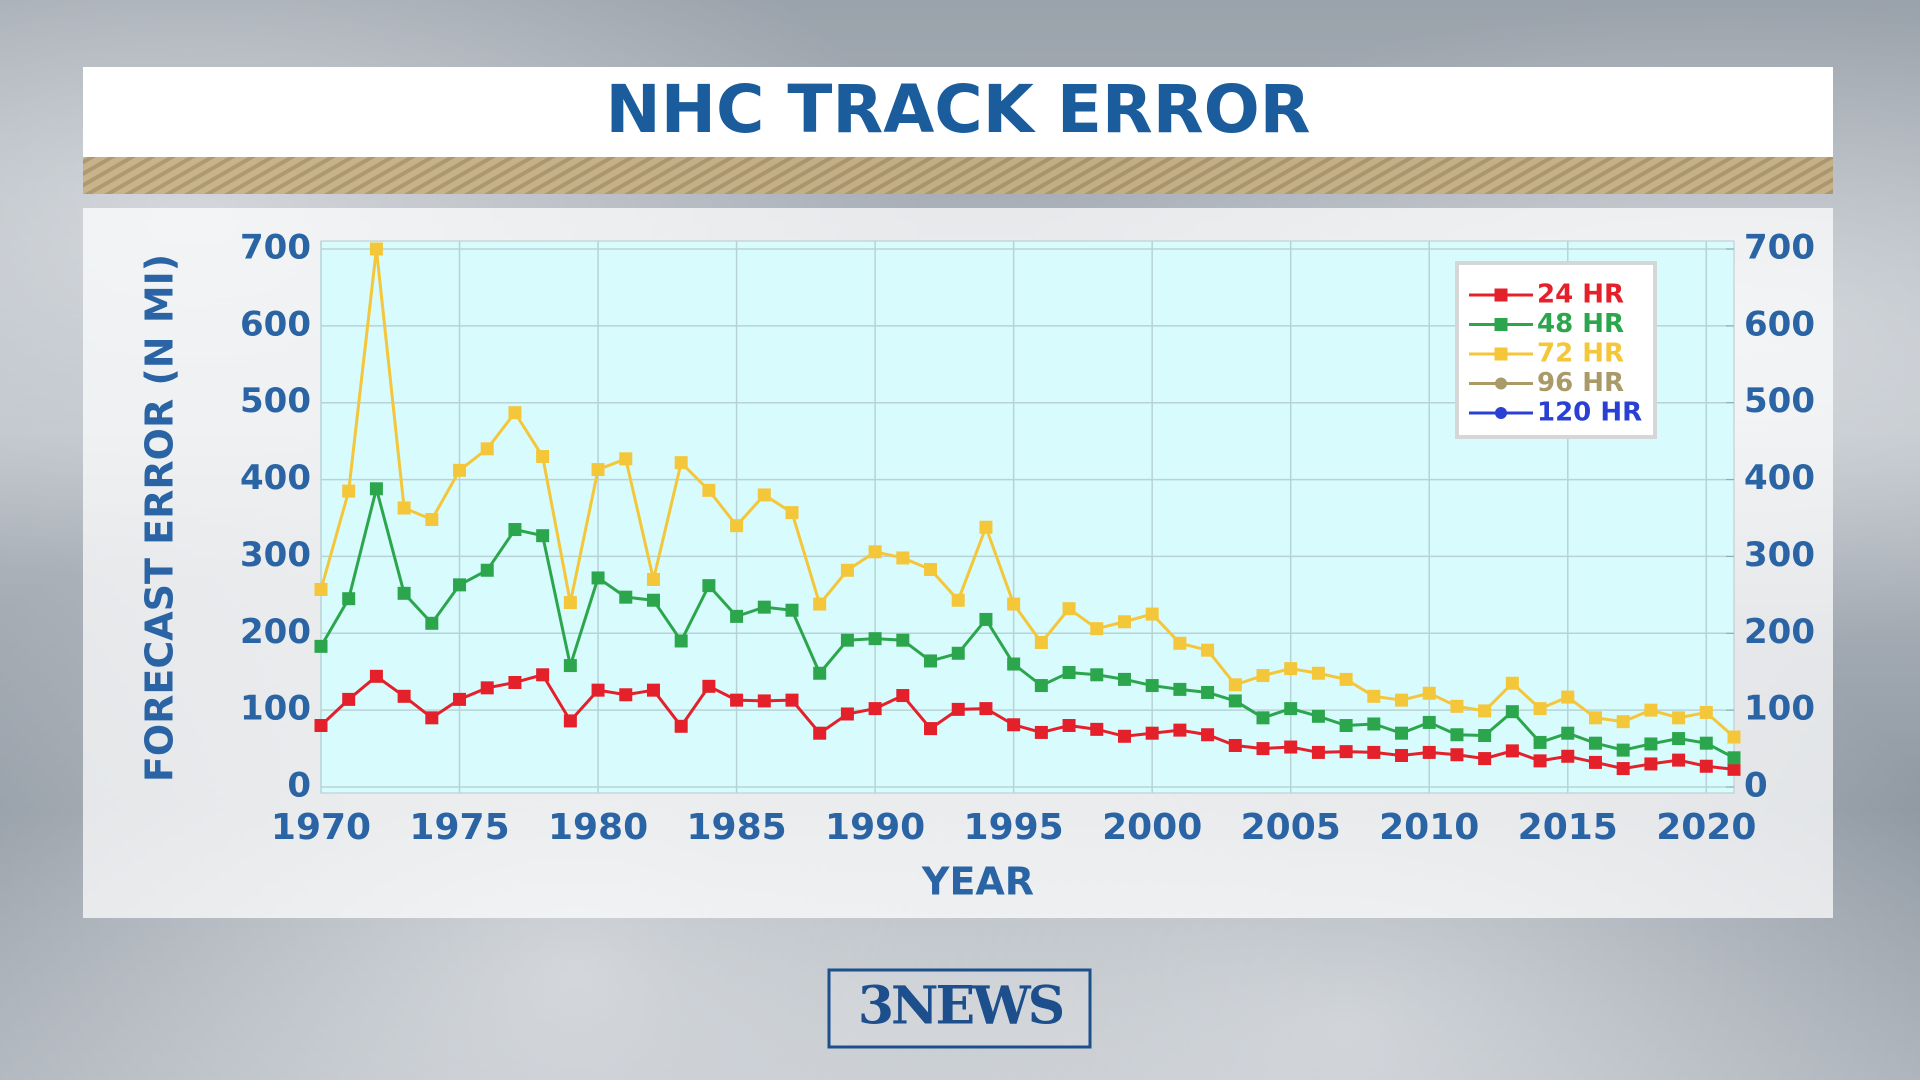 The width and height of the screenshot is (1920, 1080). Describe the element at coordinates (275, 555) in the screenshot. I see `y-tick-label: 300` at that location.